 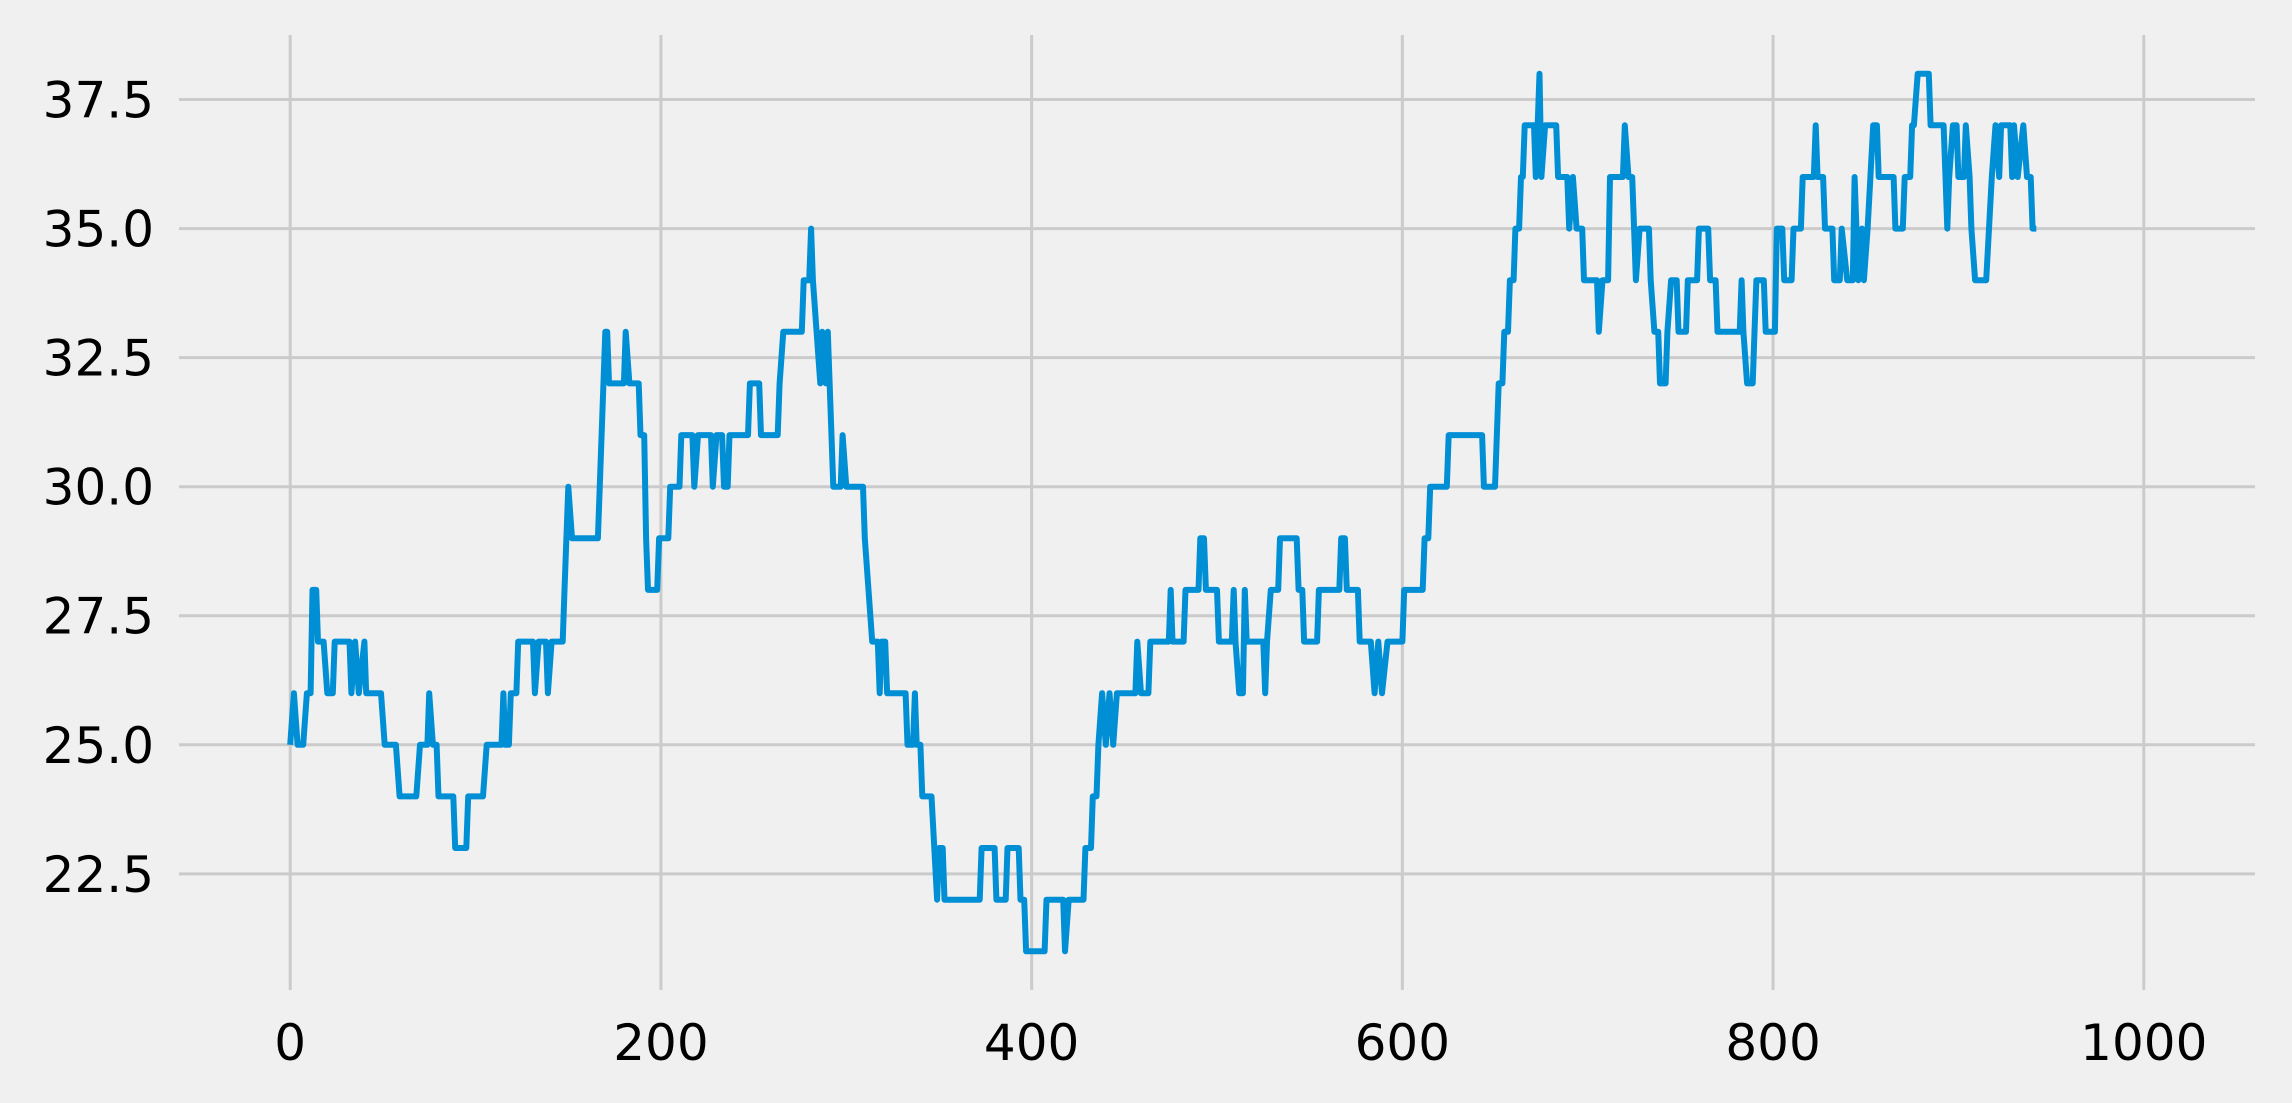 I want to click on y-tick-label: 37.5, so click(x=98, y=101).